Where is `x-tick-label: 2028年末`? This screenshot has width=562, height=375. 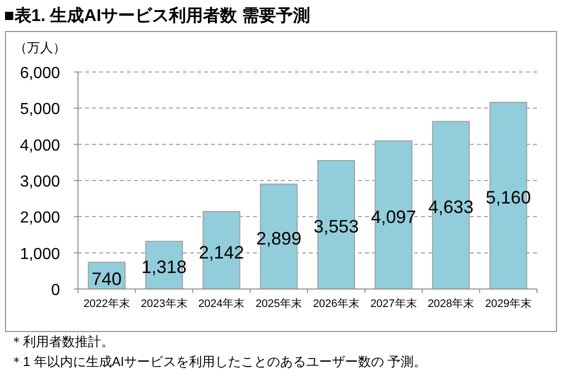 x-tick-label: 2028年末 is located at coordinates (451, 303).